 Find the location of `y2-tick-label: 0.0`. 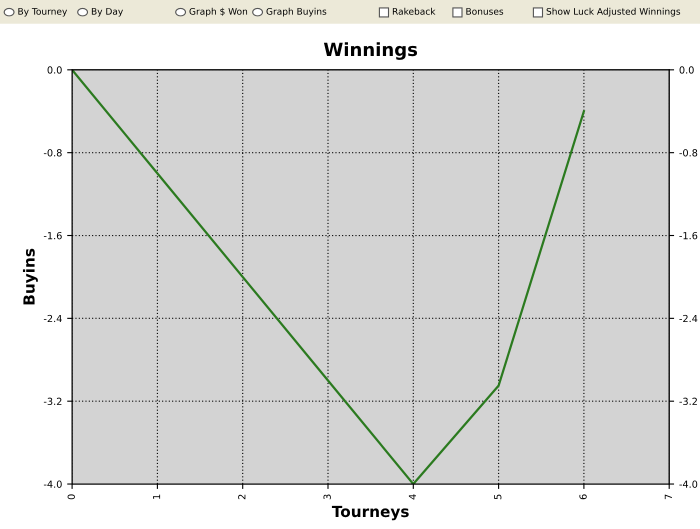

y2-tick-label: 0.0 is located at coordinates (687, 70).